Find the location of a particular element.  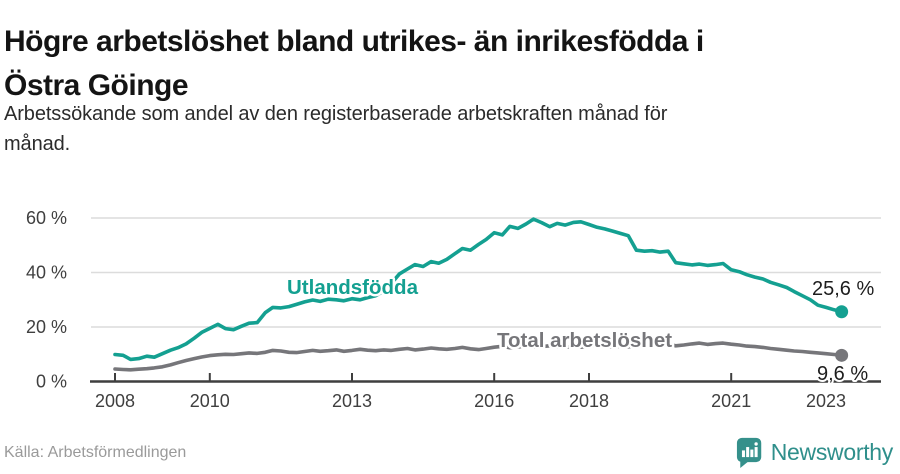

end-value-label: 25,6 % is located at coordinates (843, 289).